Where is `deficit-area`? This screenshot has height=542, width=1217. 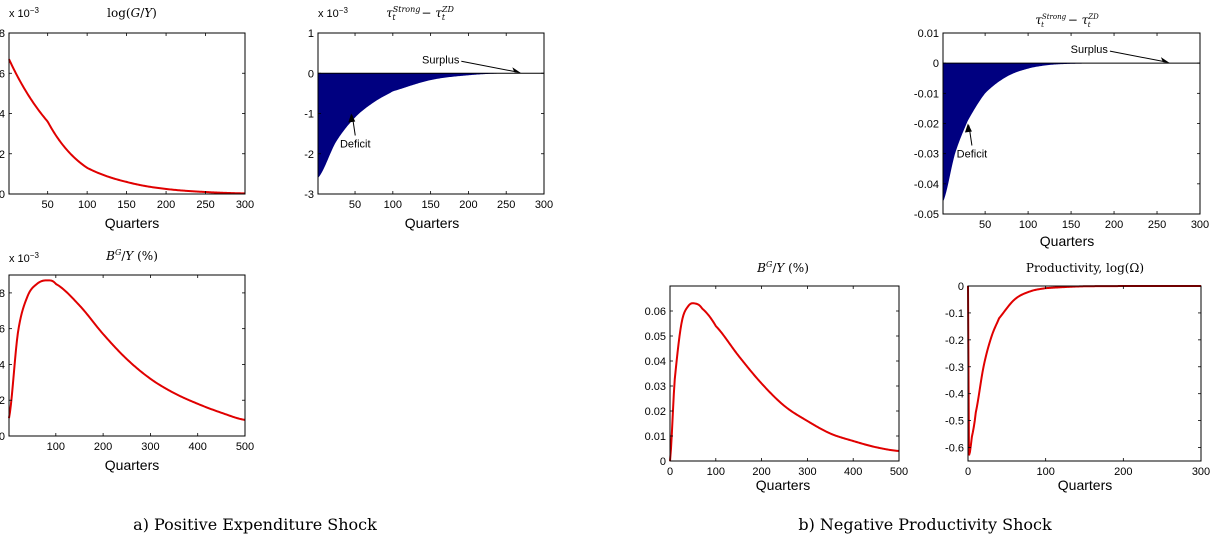
deficit-area is located at coordinates (1071, 132).